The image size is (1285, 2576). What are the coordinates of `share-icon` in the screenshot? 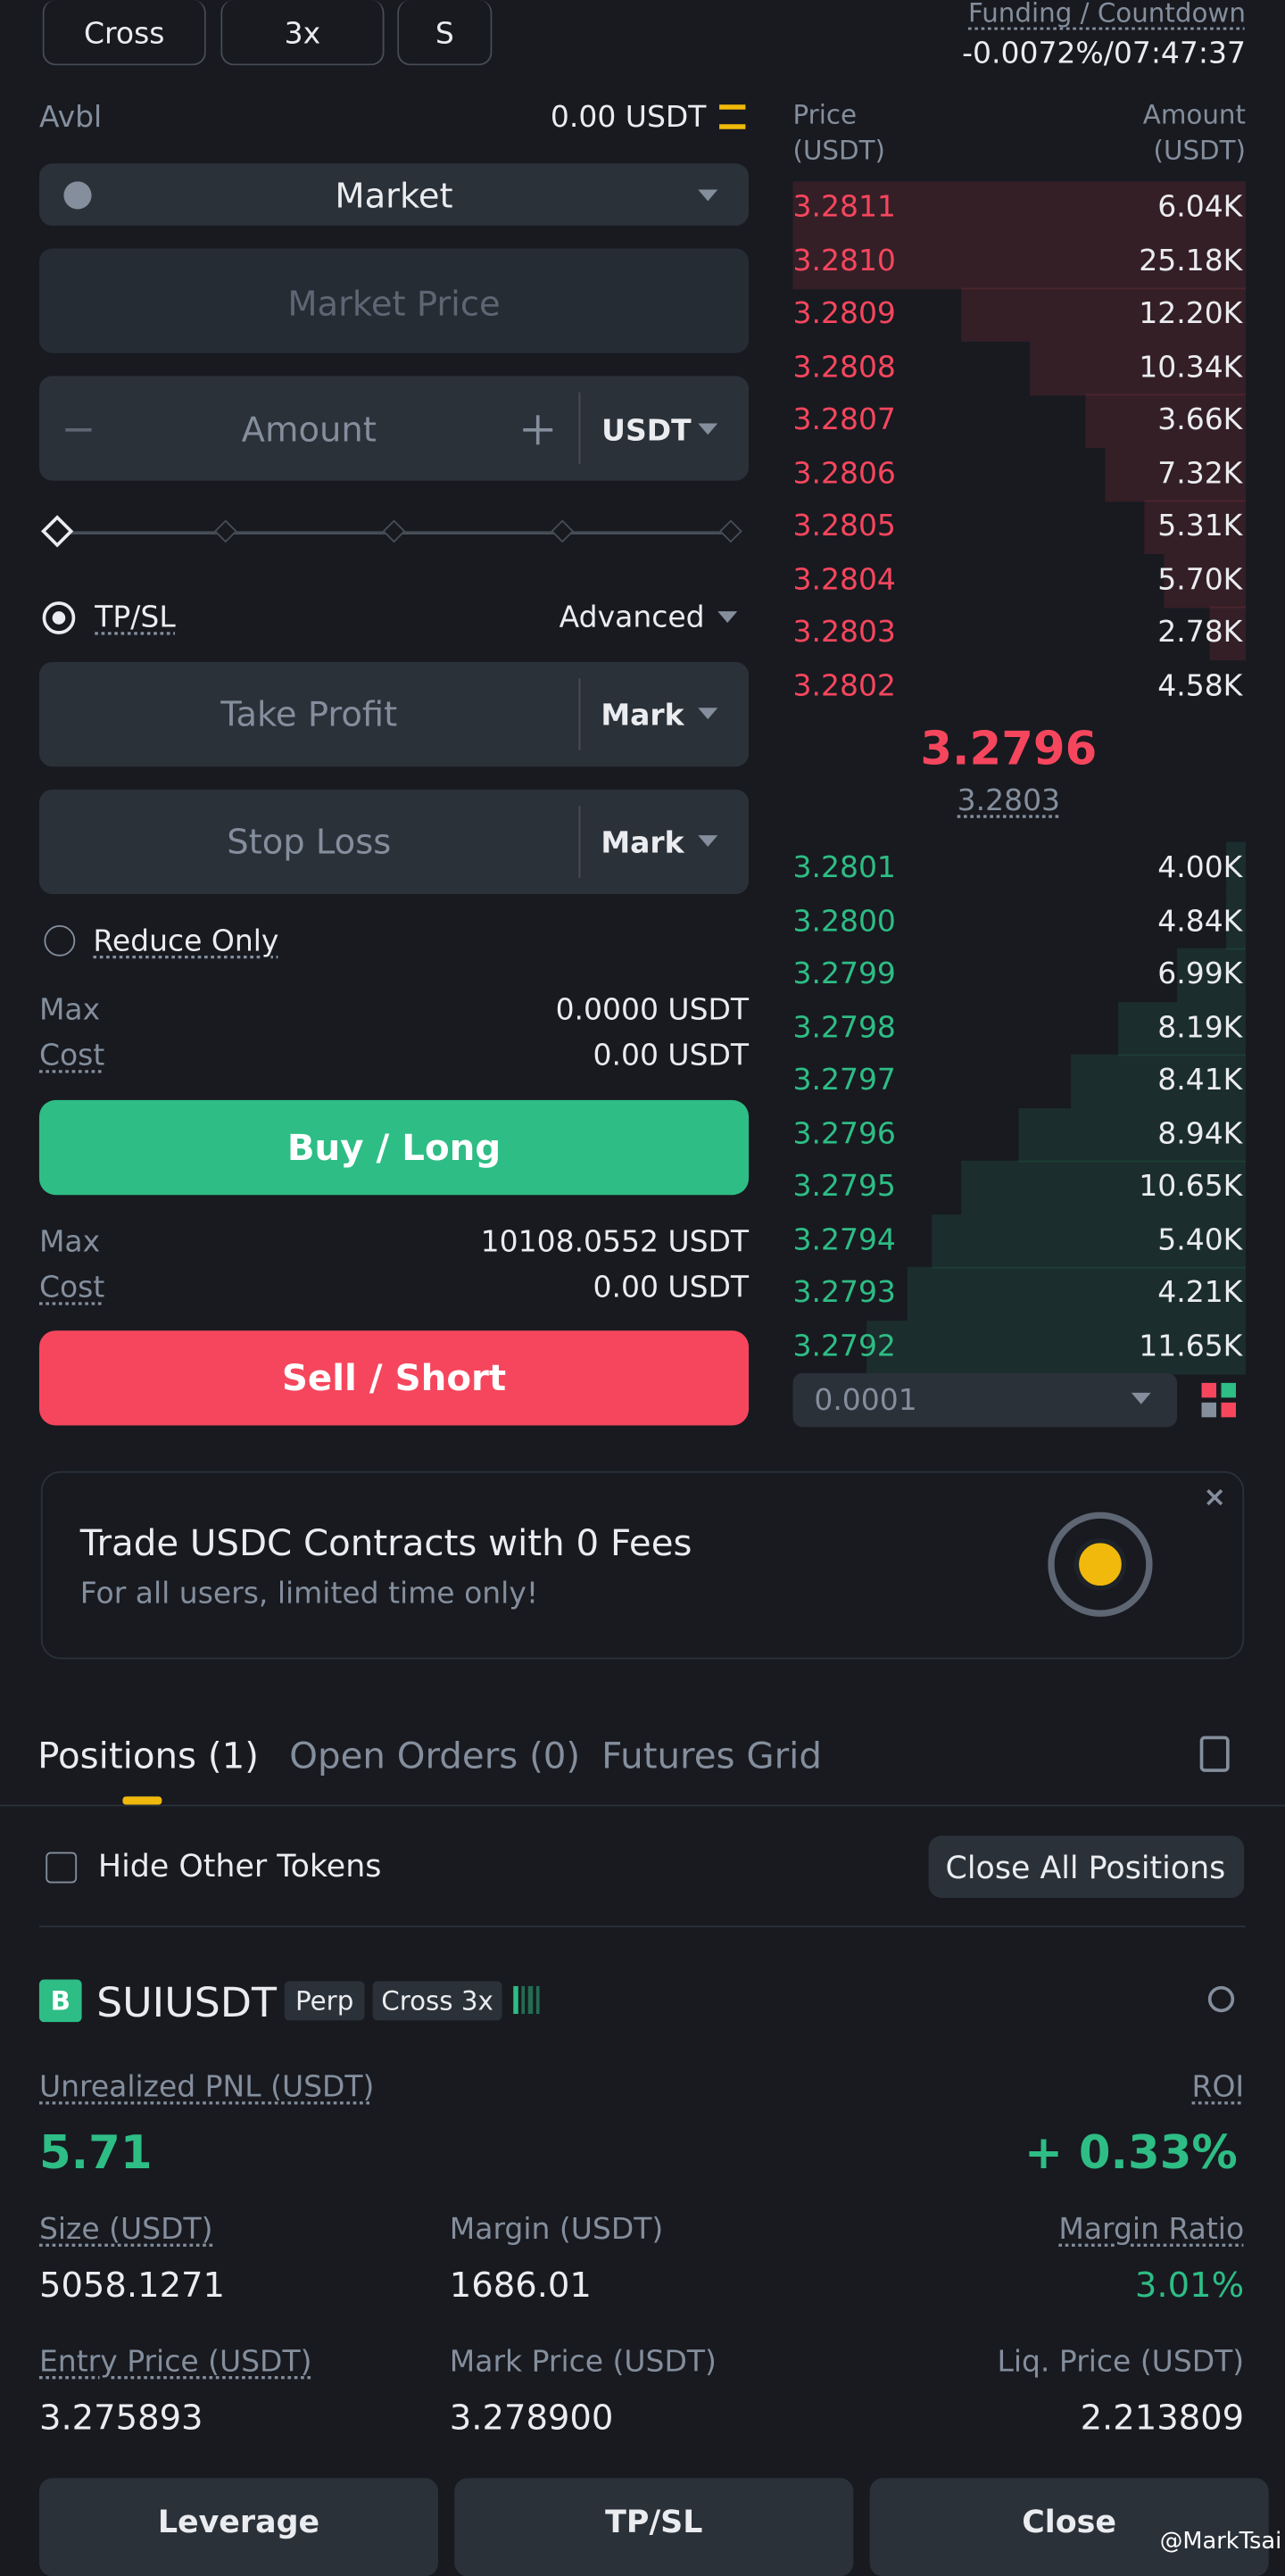 It's located at (1221, 1999).